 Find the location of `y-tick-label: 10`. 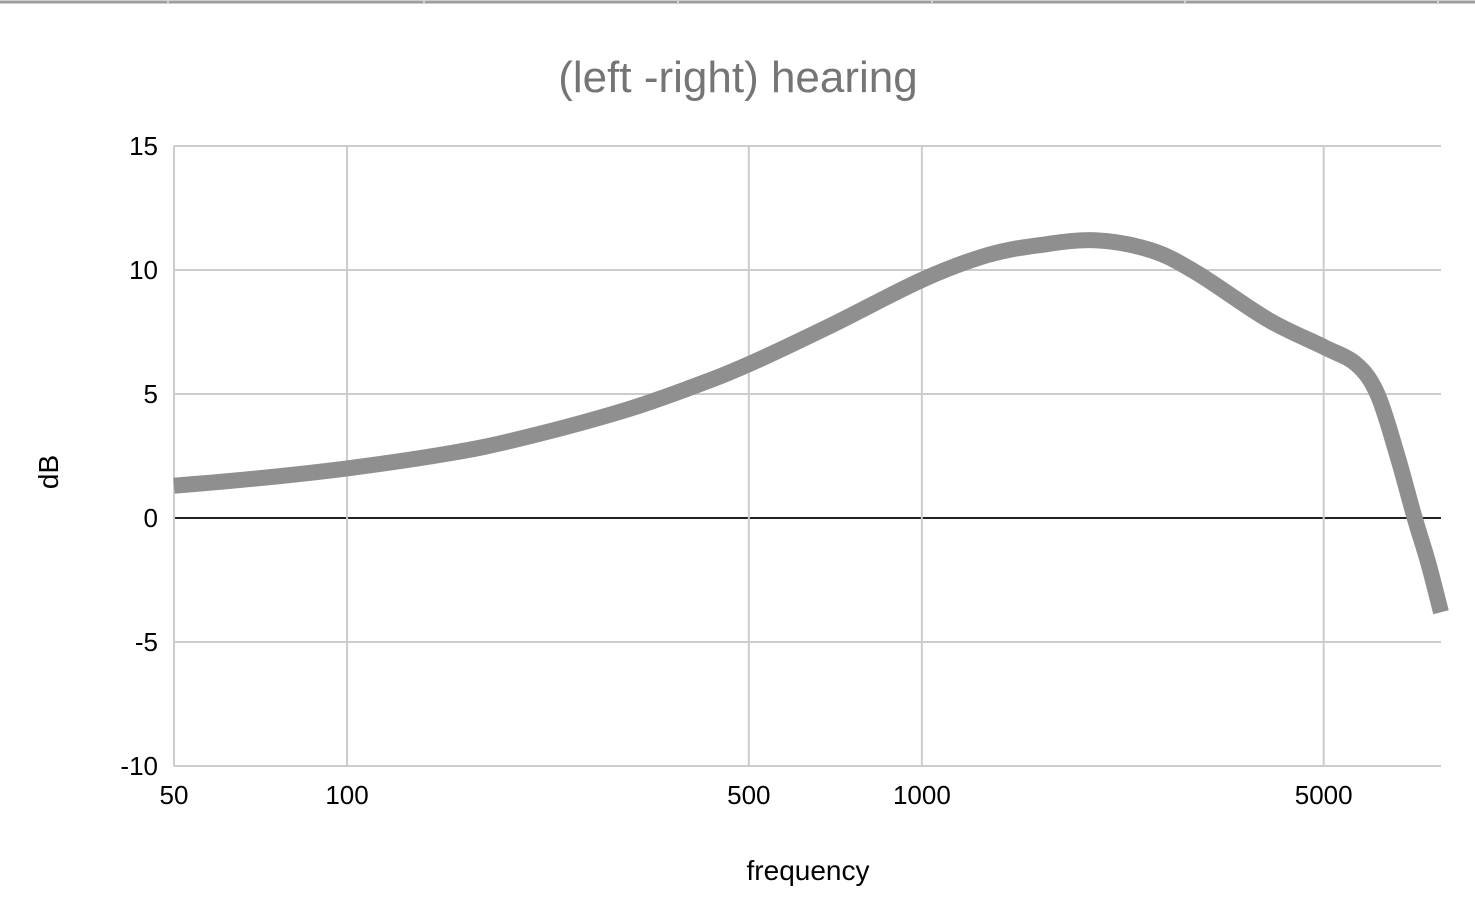

y-tick-label: 10 is located at coordinates (143, 270).